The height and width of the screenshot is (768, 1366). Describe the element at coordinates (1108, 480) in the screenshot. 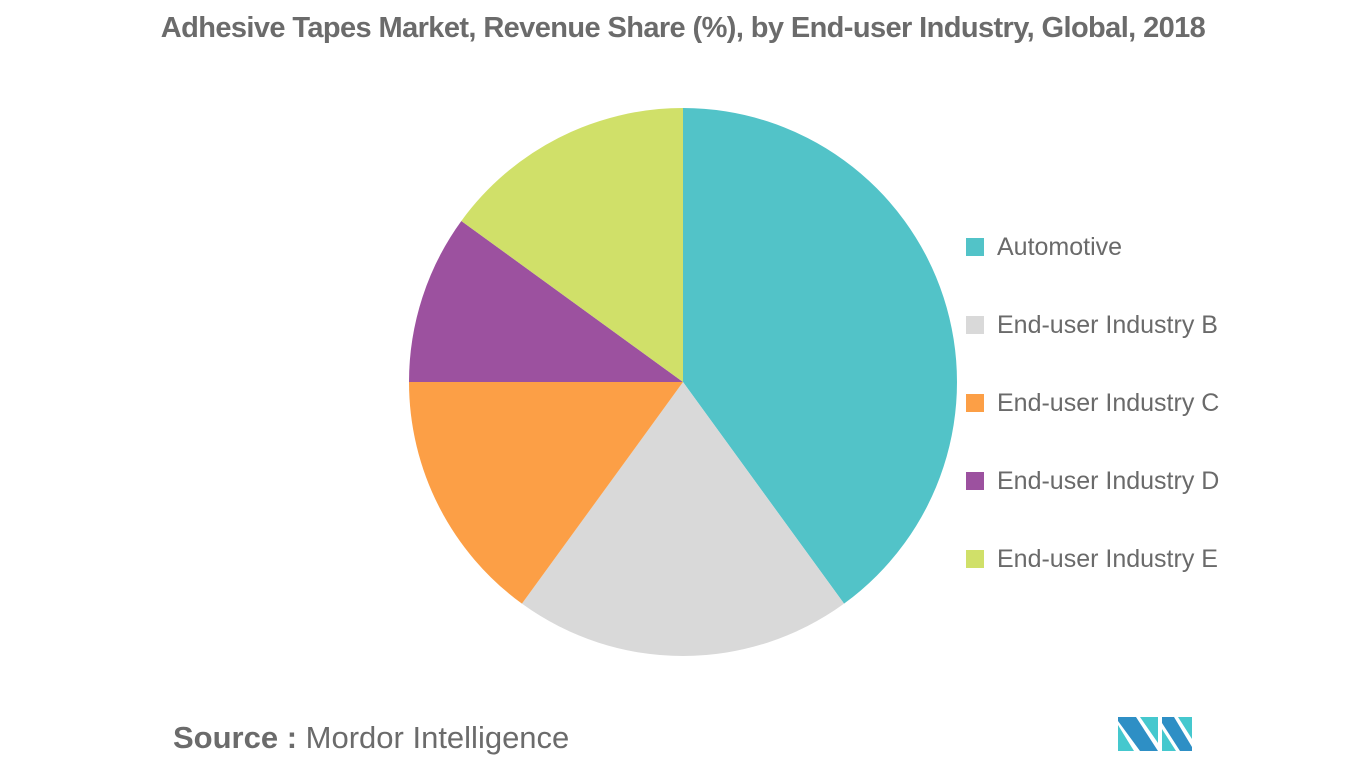

I see `legend-label: End-user Industry D` at that location.